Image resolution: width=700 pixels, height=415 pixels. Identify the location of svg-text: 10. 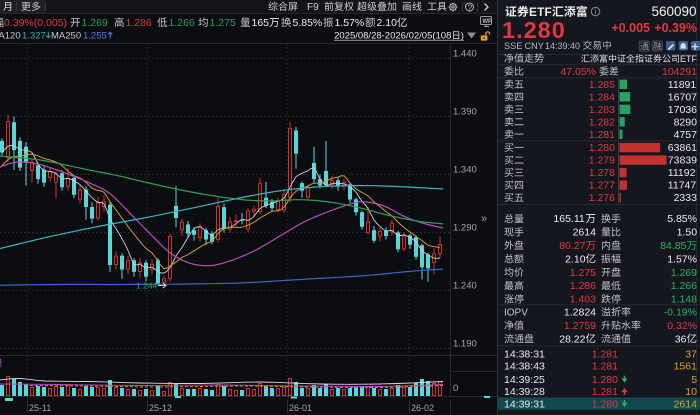
(691, 392).